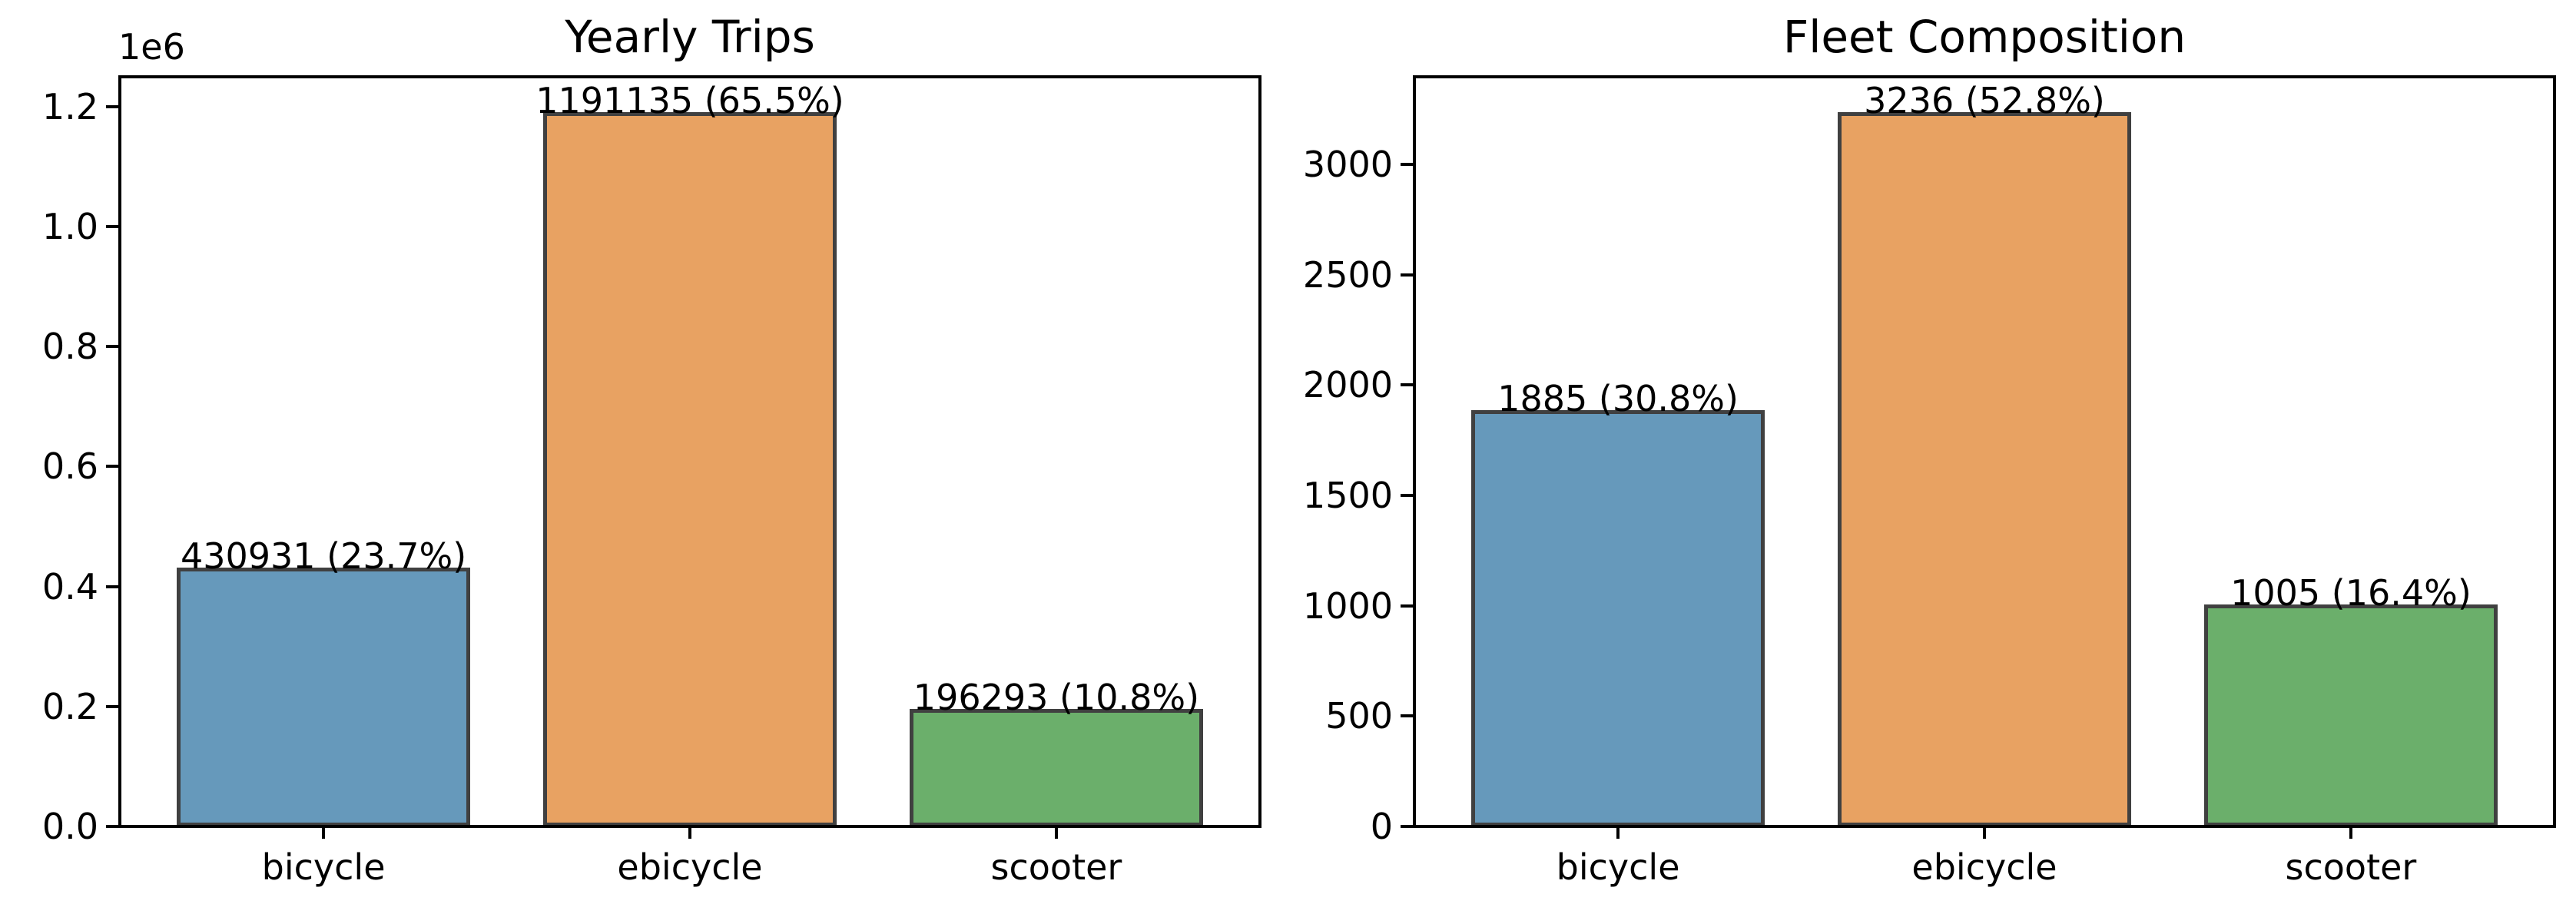 The image size is (2576, 914). I want to click on bar-value-label: 430931 (23.7%), so click(323, 557).